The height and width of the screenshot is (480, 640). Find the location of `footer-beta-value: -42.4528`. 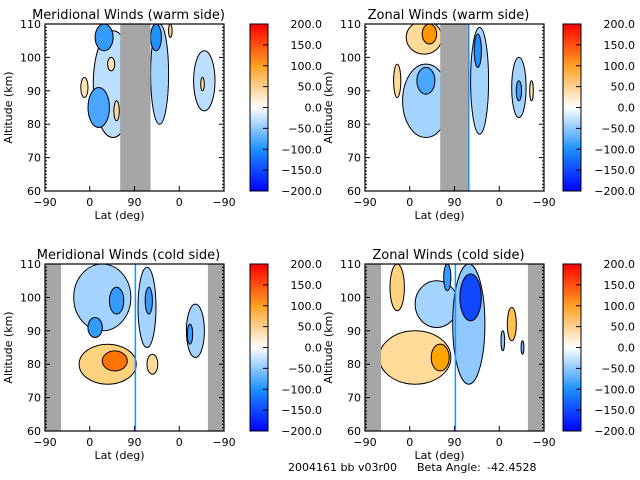

footer-beta-value: -42.4528 is located at coordinates (511, 467).